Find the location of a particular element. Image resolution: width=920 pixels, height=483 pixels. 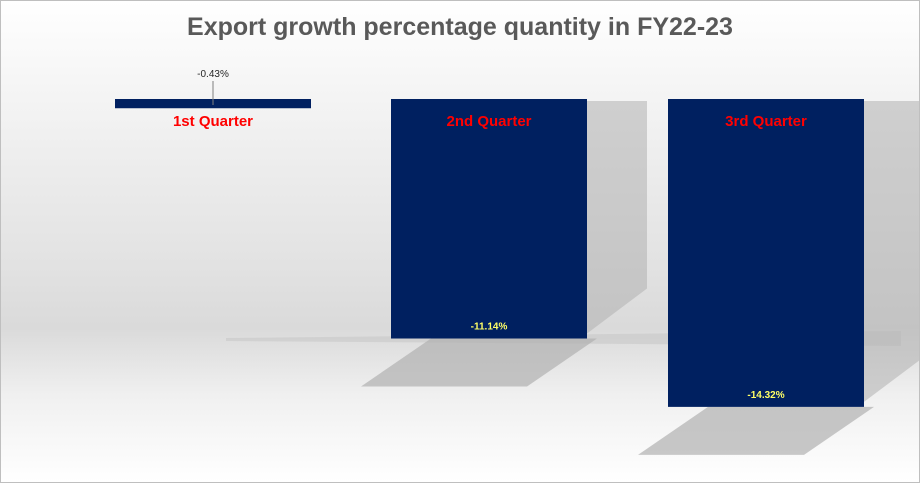

data-label: -14.32% is located at coordinates (765, 395).